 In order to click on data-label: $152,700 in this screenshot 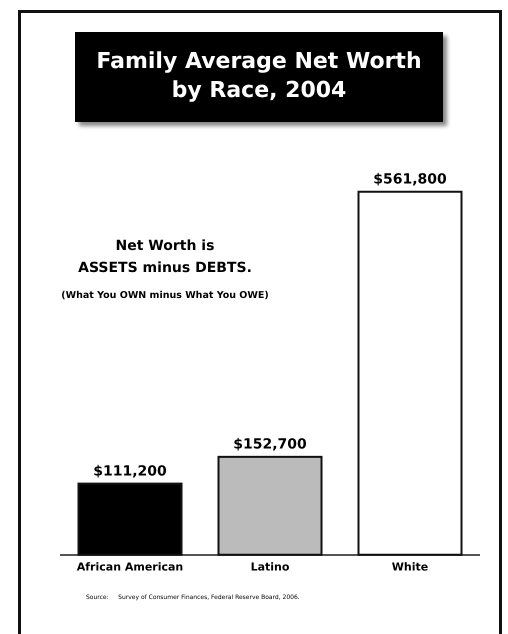, I will do `click(270, 444)`.